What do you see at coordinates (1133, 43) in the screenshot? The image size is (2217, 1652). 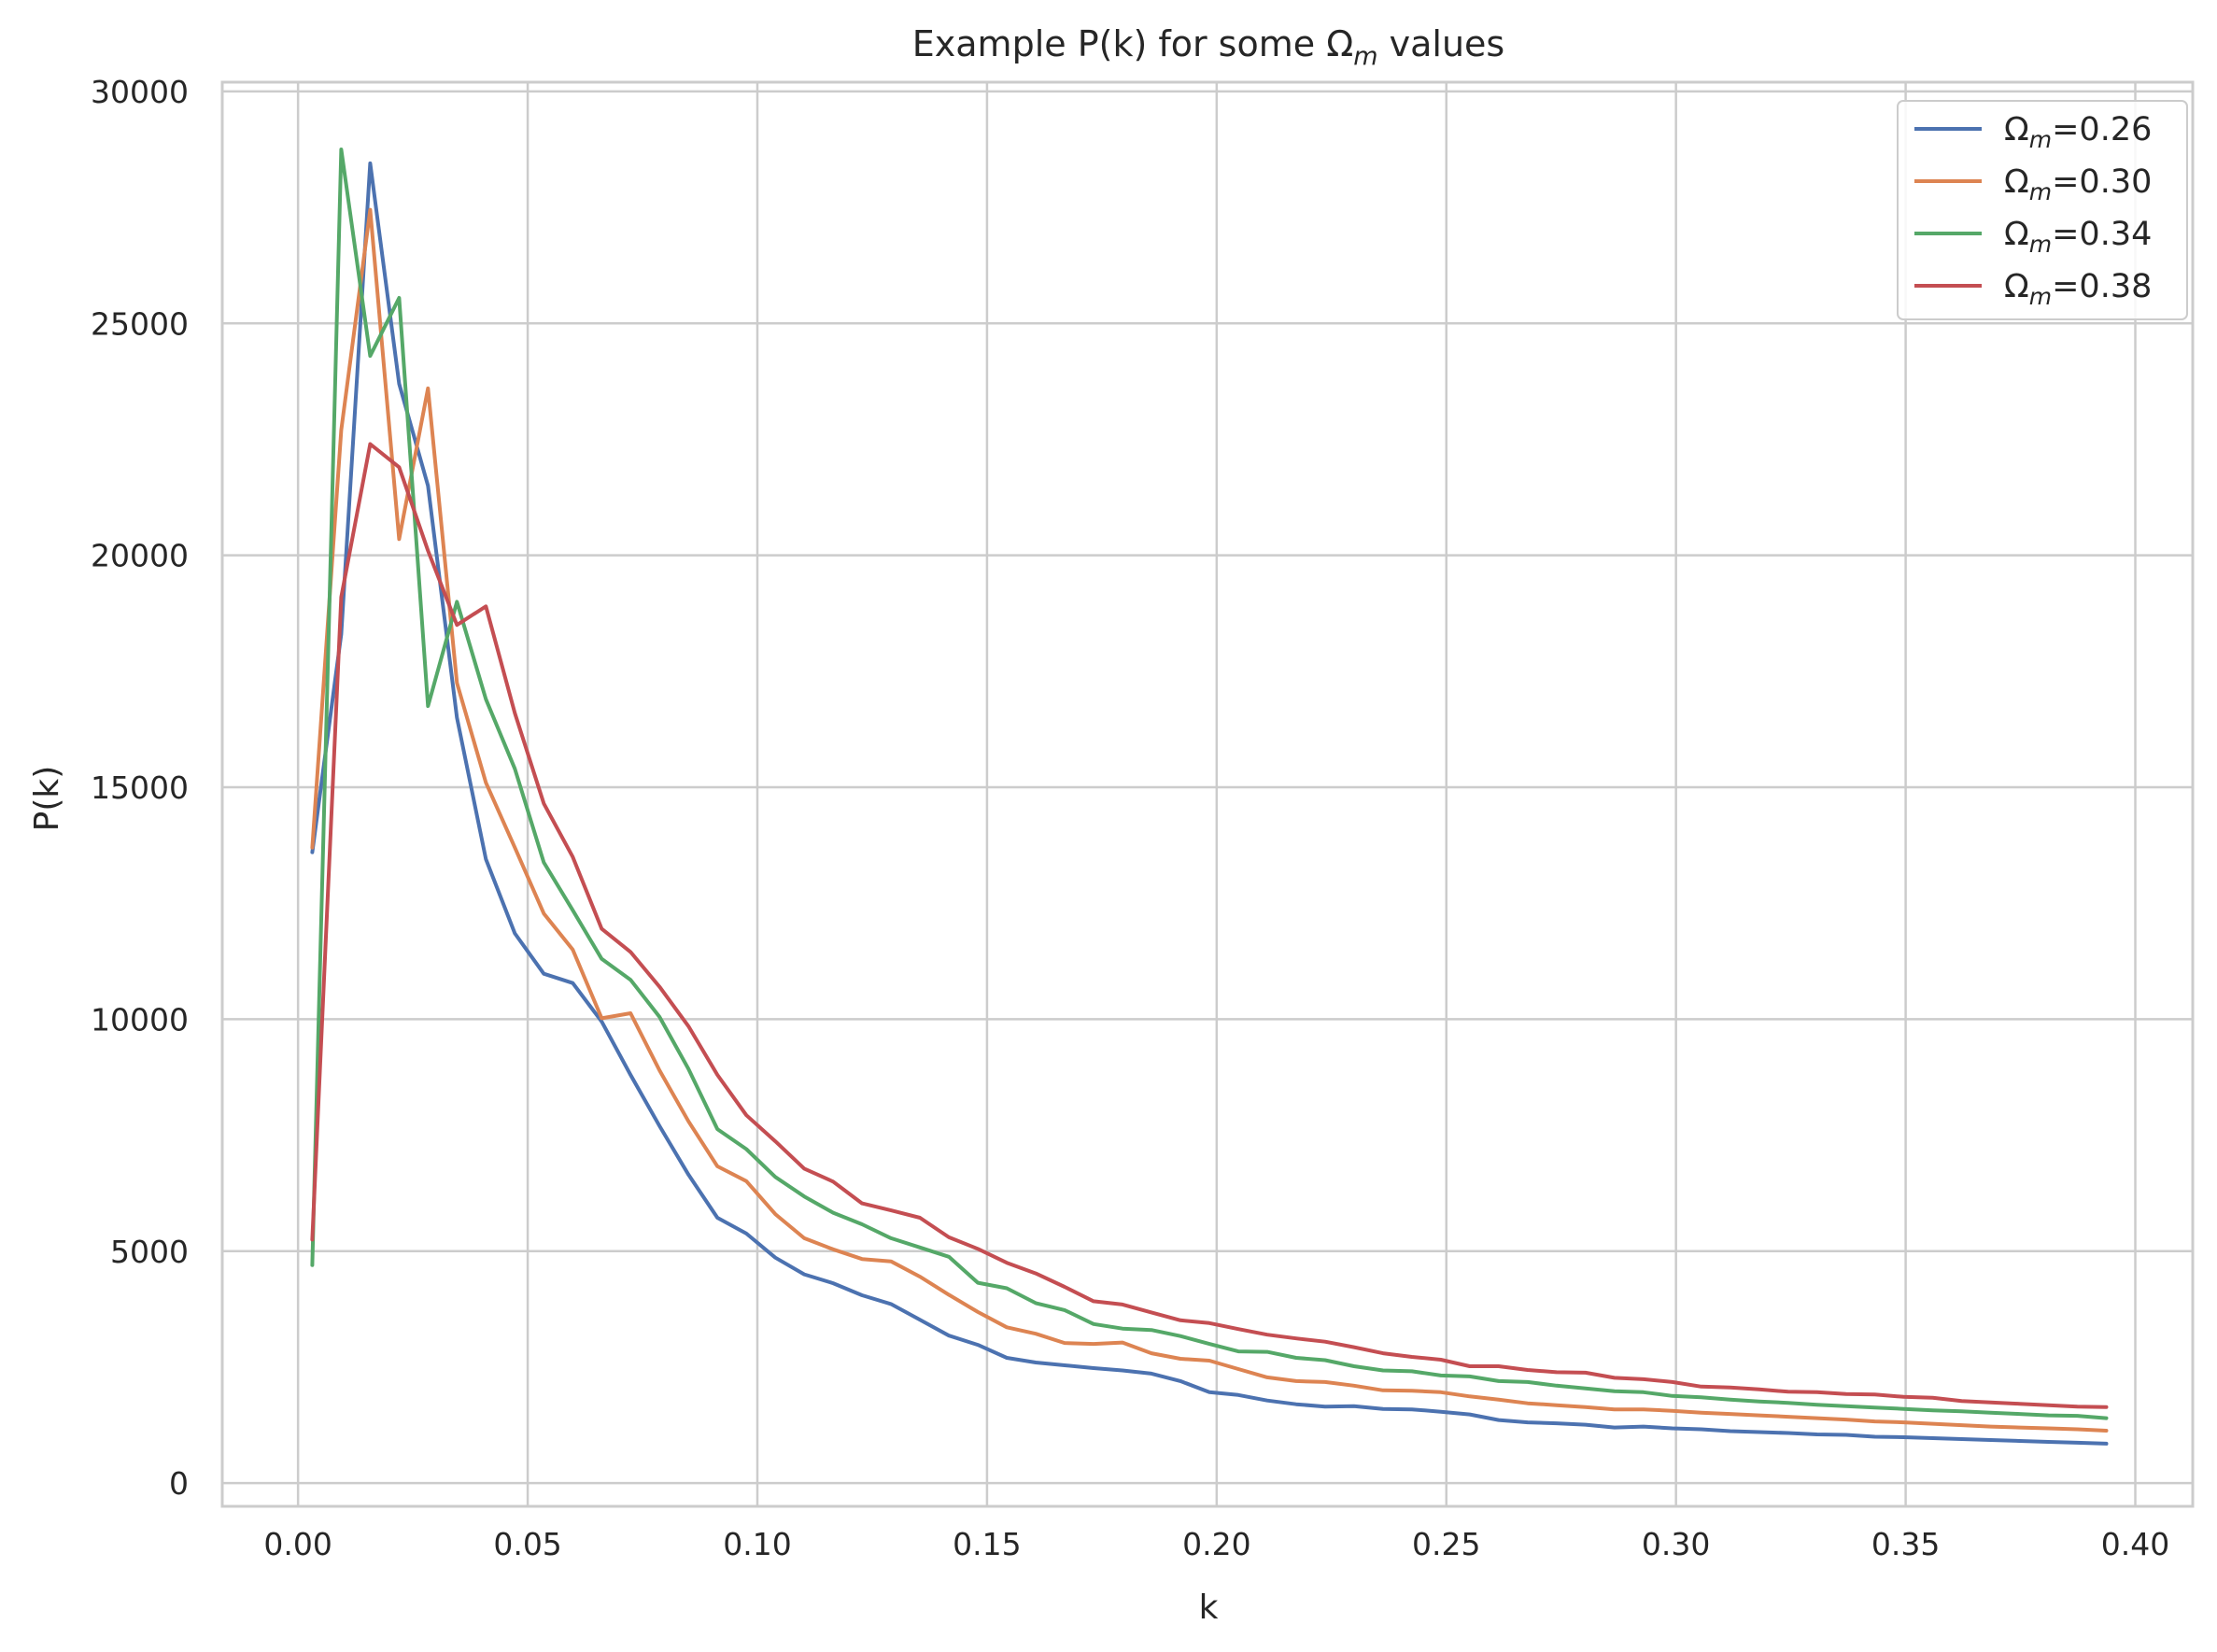 I see `title-prefix: Example P(k) for some Ω` at bounding box center [1133, 43].